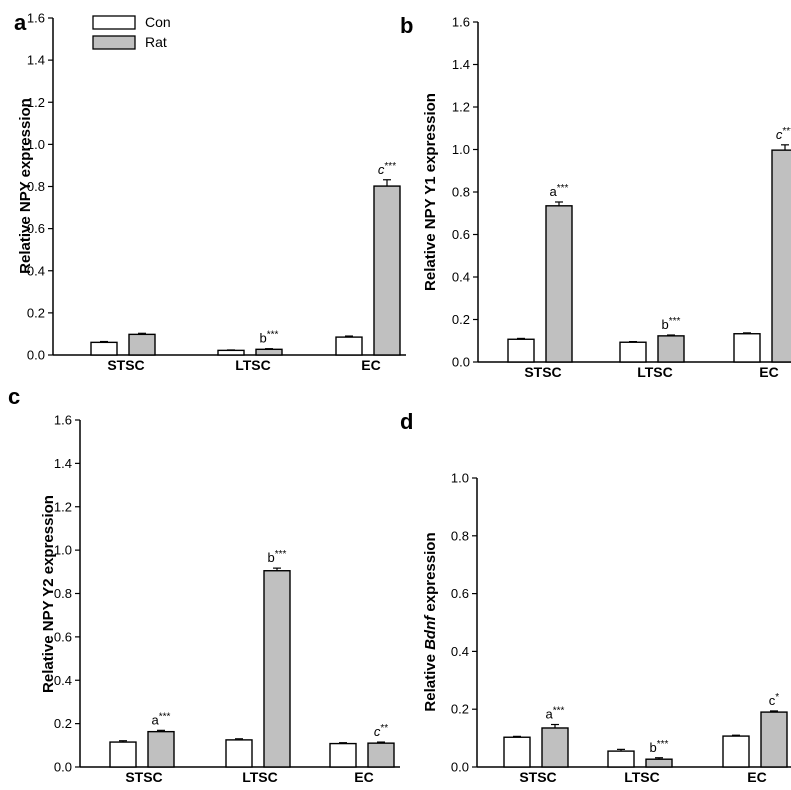 This screenshot has width=791, height=790. What do you see at coordinates (14, 396) in the screenshot?
I see `panel-label: c` at bounding box center [14, 396].